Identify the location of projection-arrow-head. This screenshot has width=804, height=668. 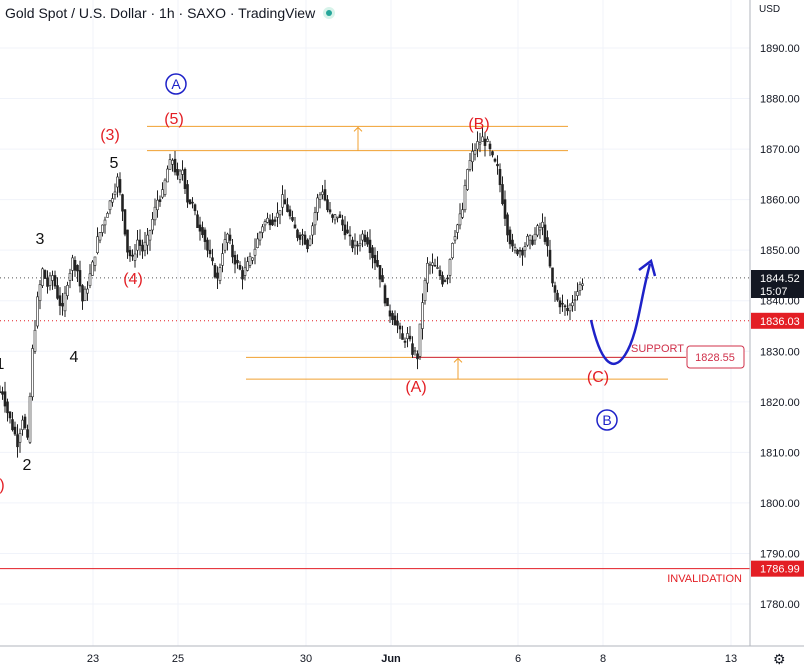
(647, 267).